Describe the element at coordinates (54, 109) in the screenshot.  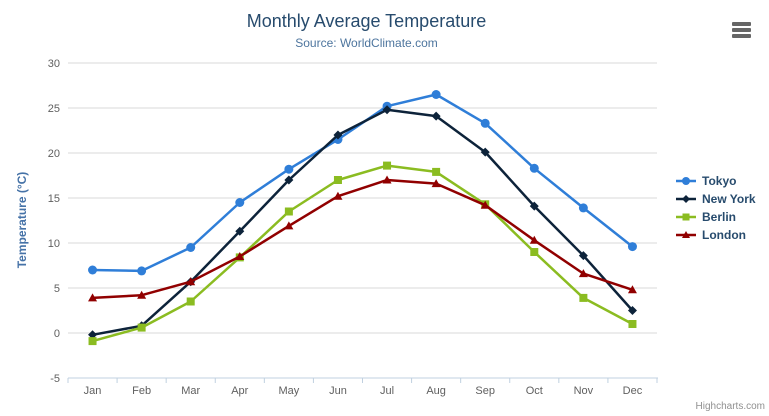
I see `y-axis-label: 25` at that location.